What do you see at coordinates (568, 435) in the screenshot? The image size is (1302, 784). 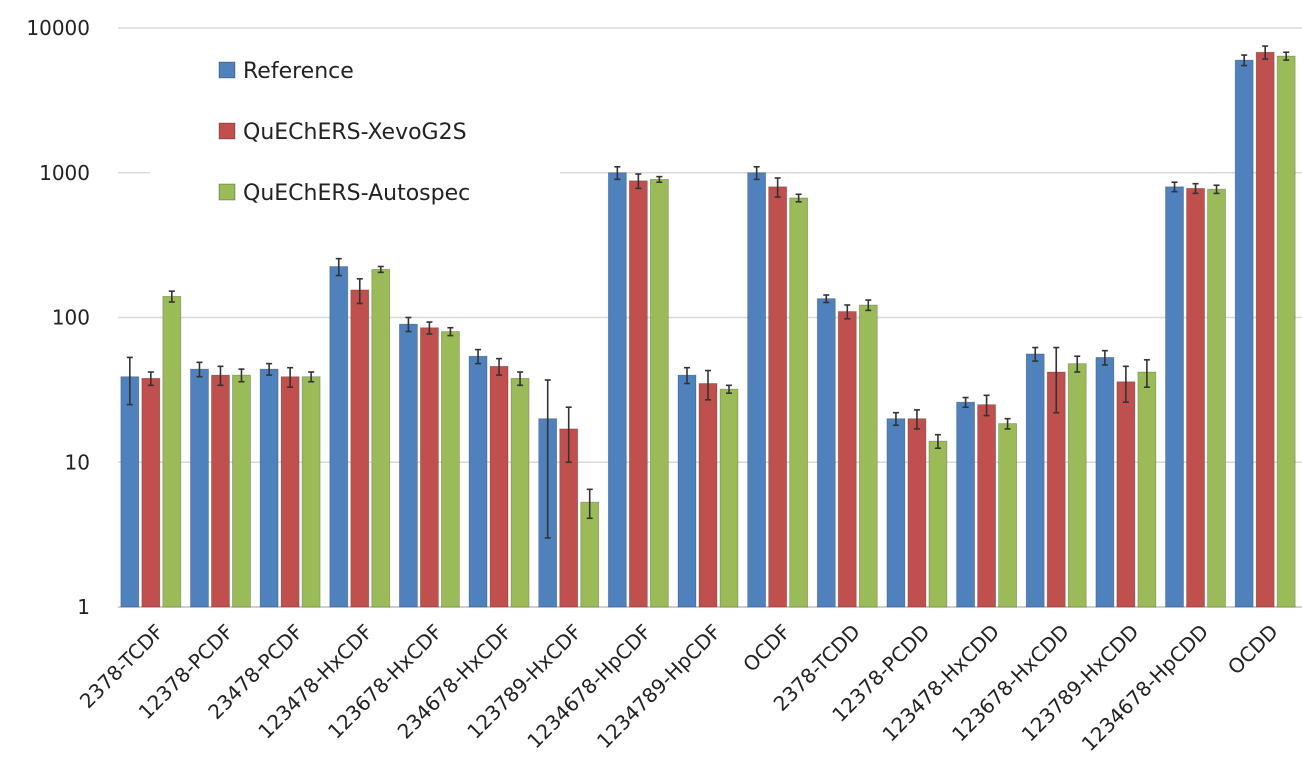 I see `error-bar-123789-HxCDF-QuEChERS-XevoG2S` at bounding box center [568, 435].